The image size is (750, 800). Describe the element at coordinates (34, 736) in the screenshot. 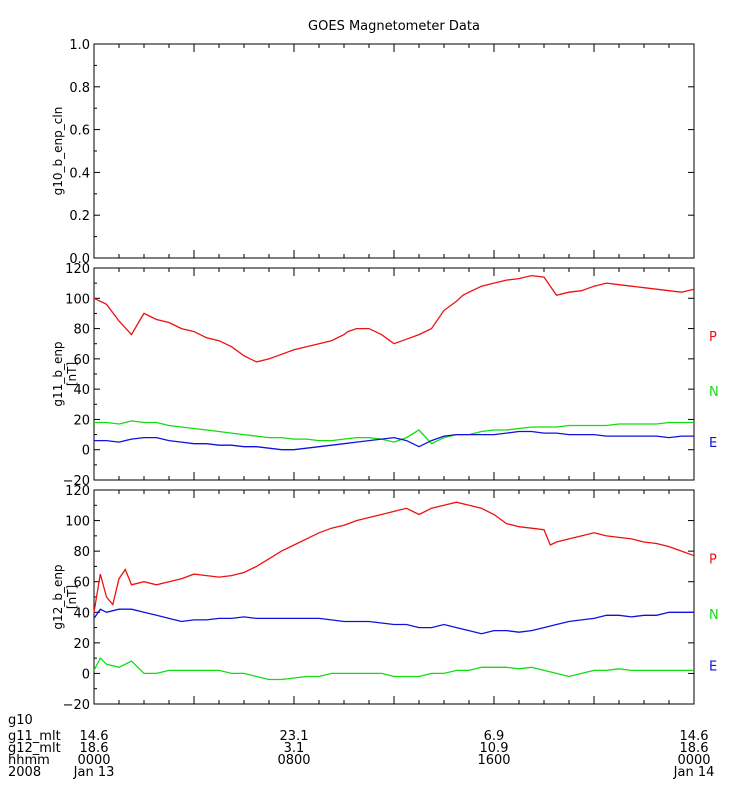

I see `annotation-row-label: g11_mlt` at that location.